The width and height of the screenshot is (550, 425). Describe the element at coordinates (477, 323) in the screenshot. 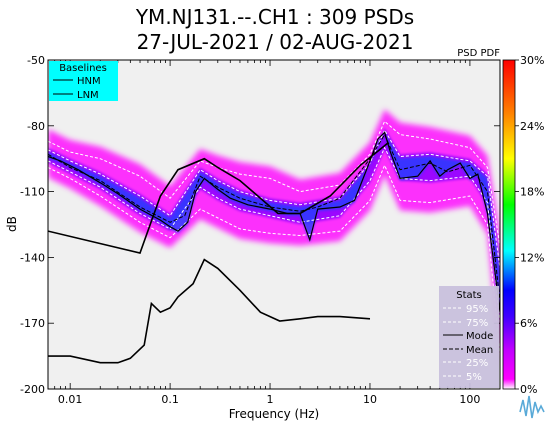

I see `stats-legend-75: 75%` at that location.